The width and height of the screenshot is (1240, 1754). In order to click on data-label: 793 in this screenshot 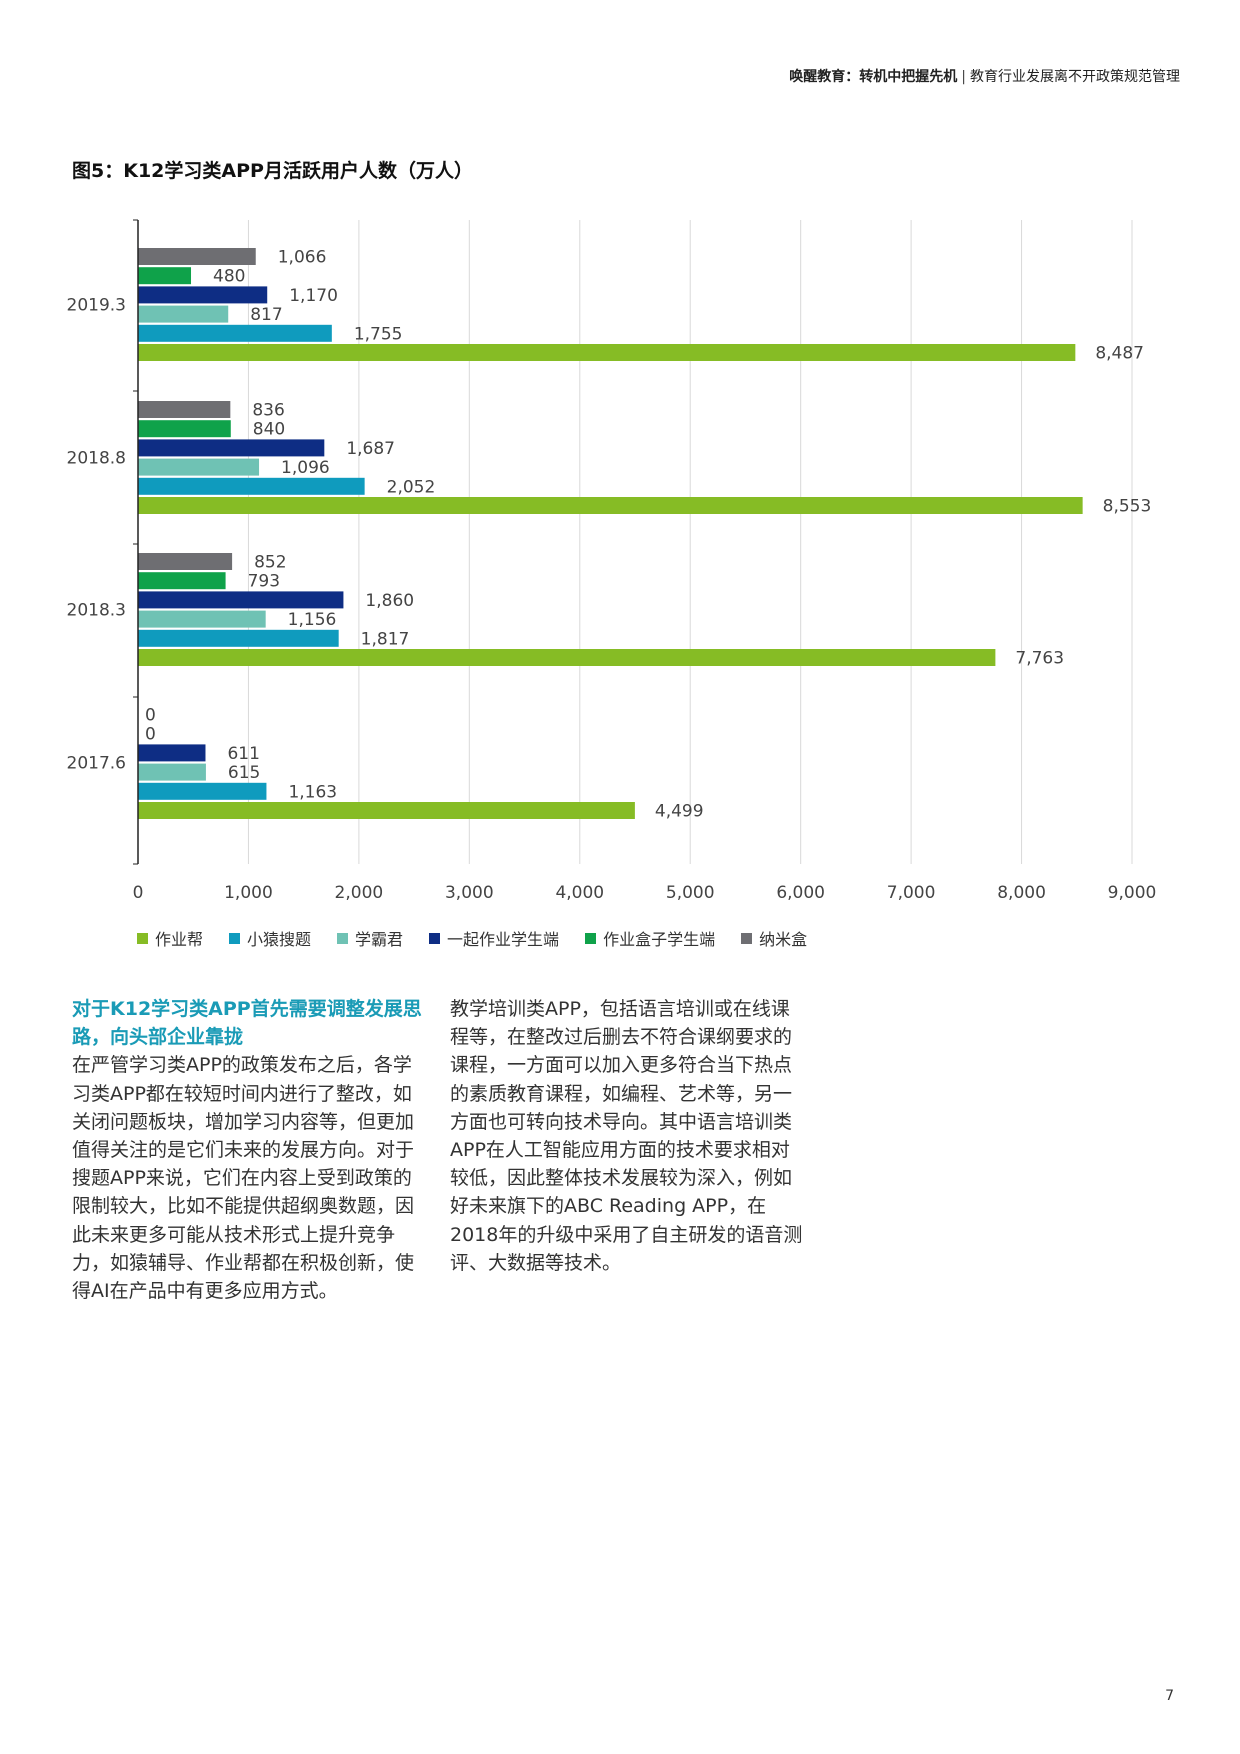, I will do `click(264, 582)`.